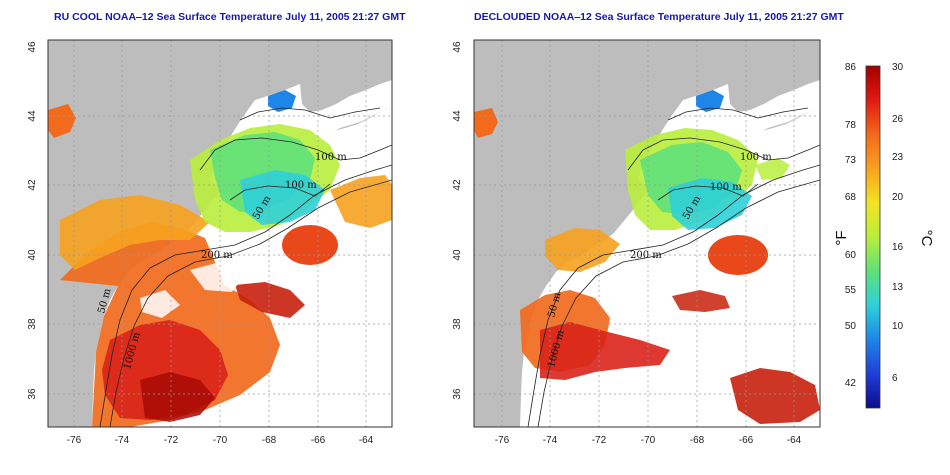 The image size is (950, 475). I want to click on colorbar-c-label: 13, so click(898, 287).